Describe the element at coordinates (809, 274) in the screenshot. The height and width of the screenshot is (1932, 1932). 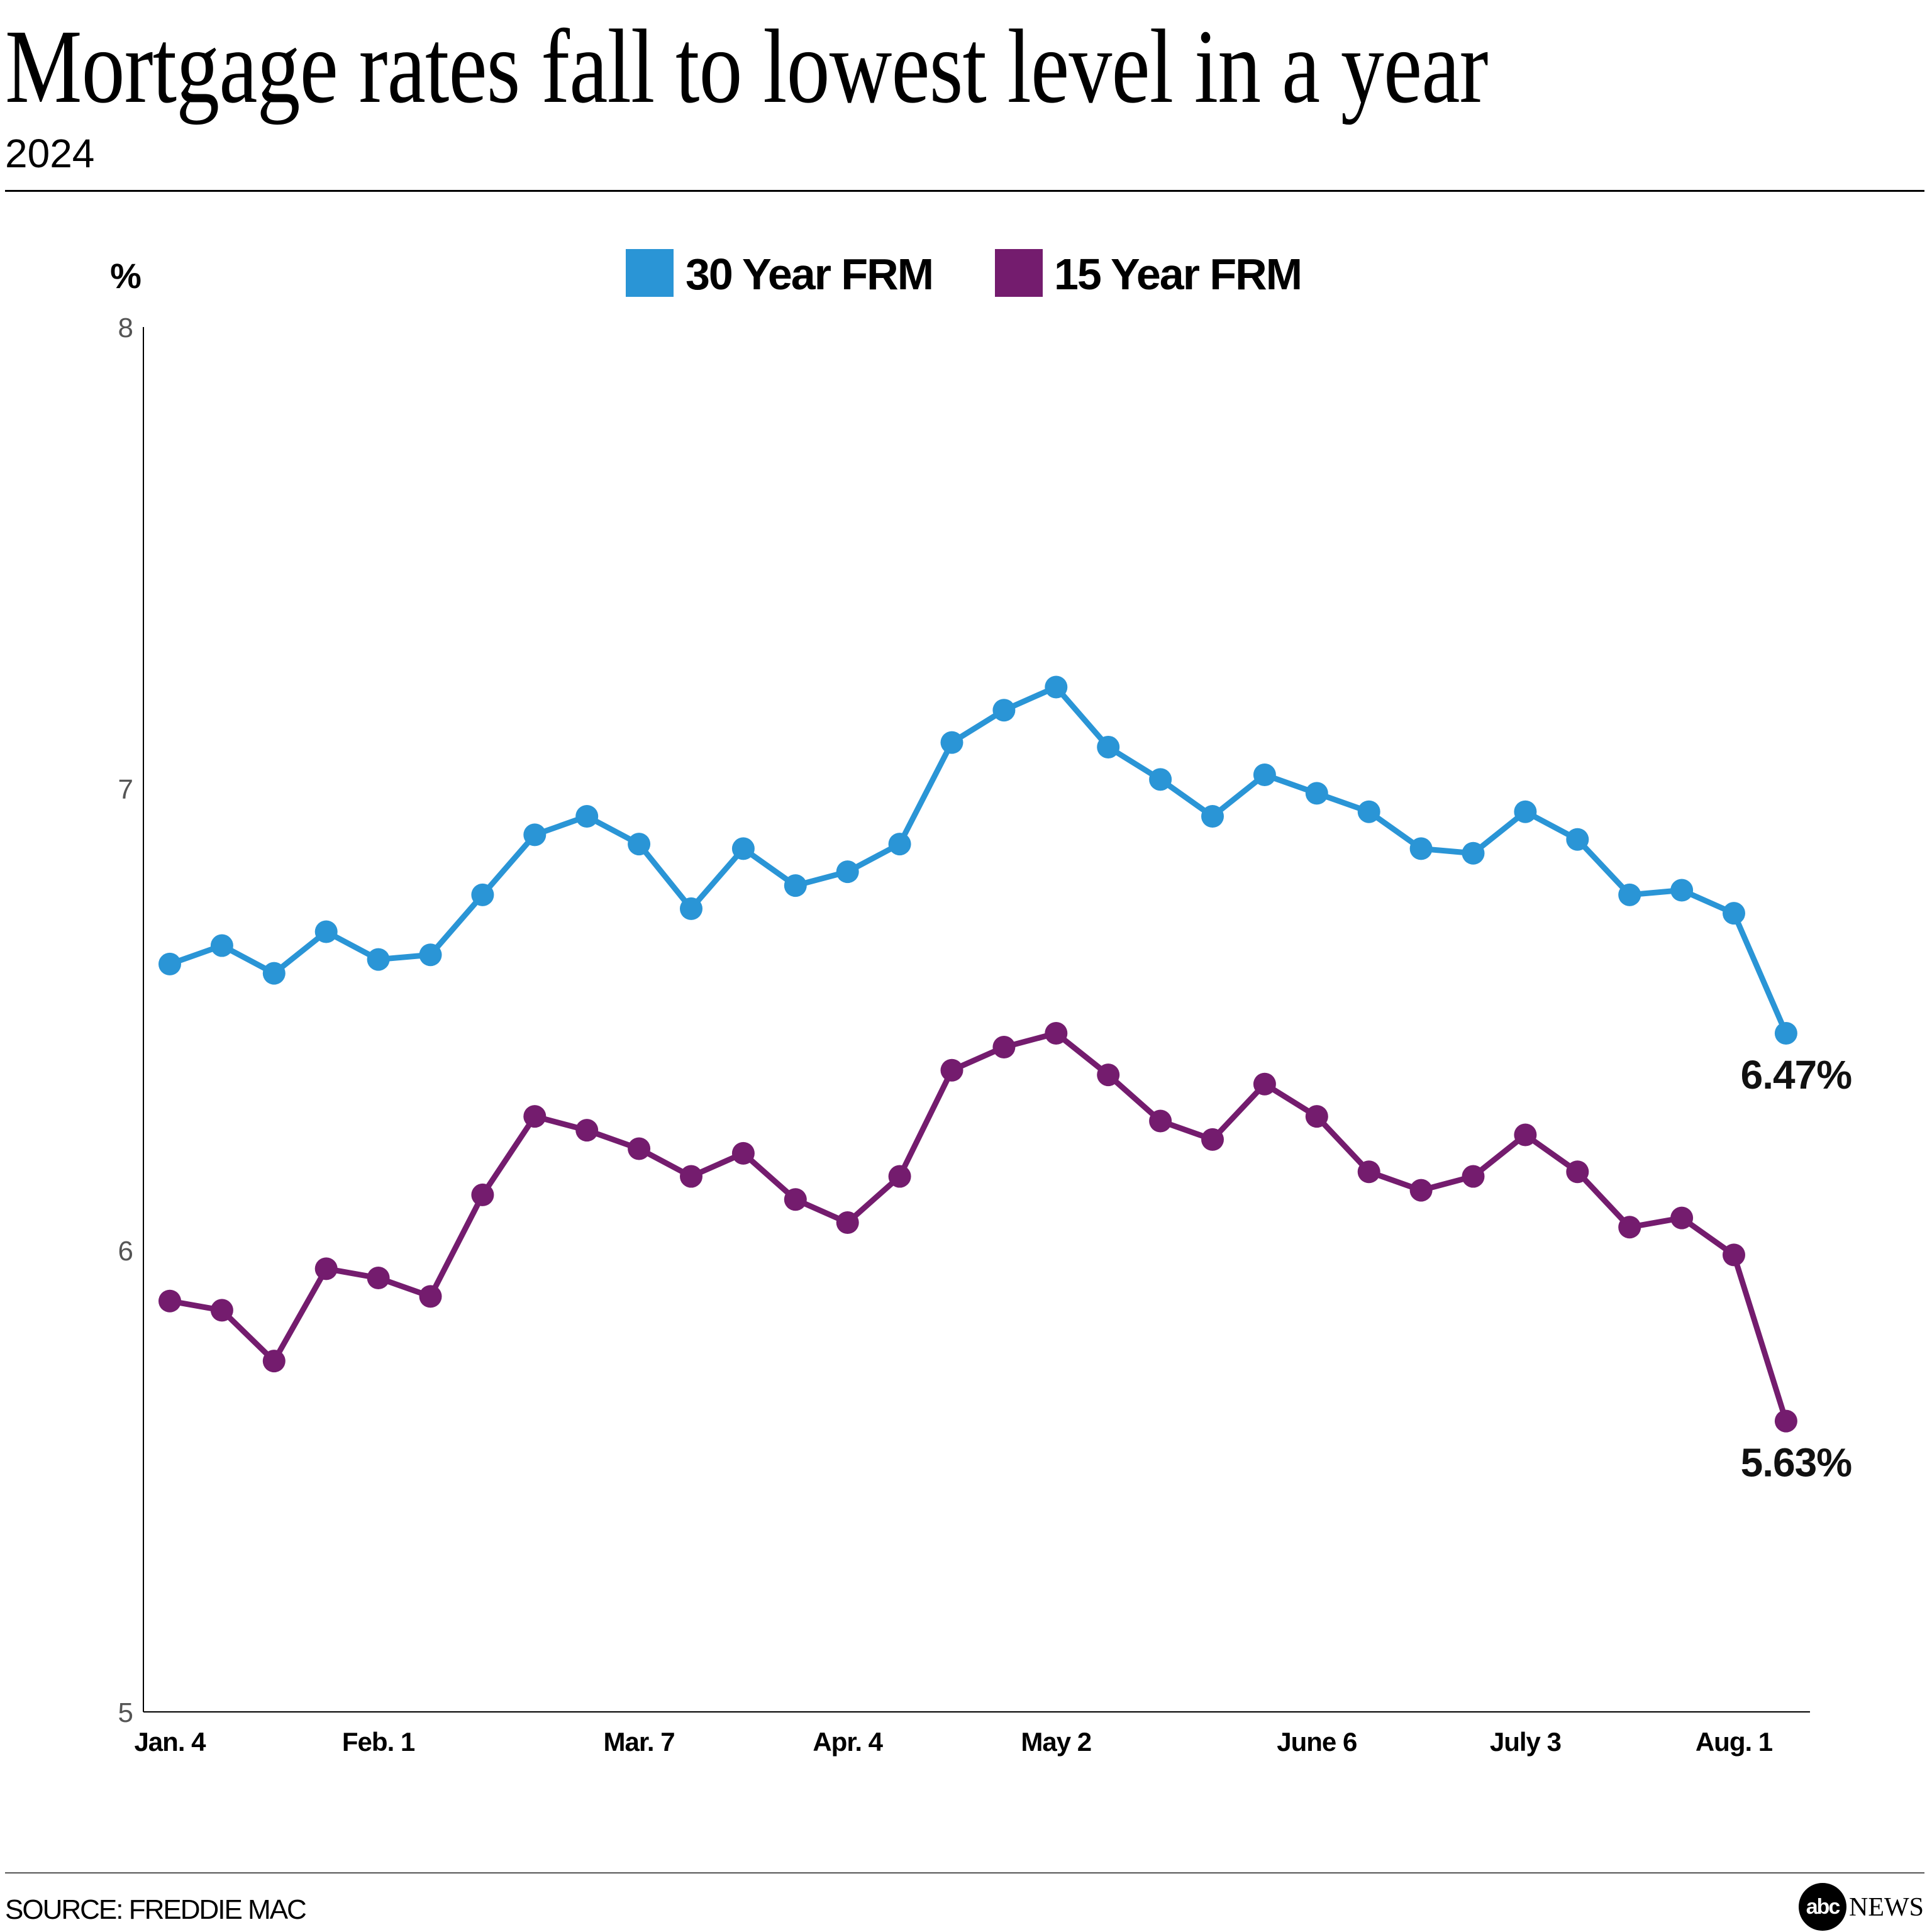
I see `legend-label: 30 Year FRM` at that location.